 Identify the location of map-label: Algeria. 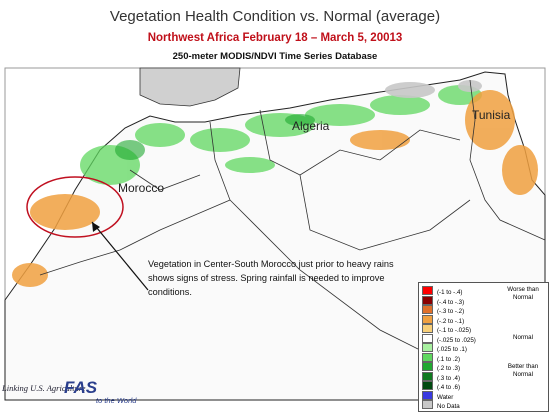
(311, 126).